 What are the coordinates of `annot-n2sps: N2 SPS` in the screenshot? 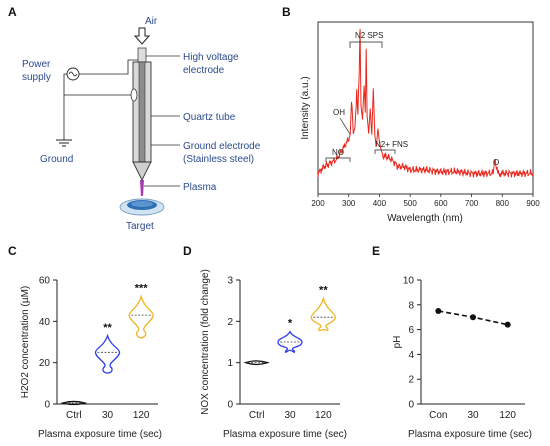 It's located at (369, 35).